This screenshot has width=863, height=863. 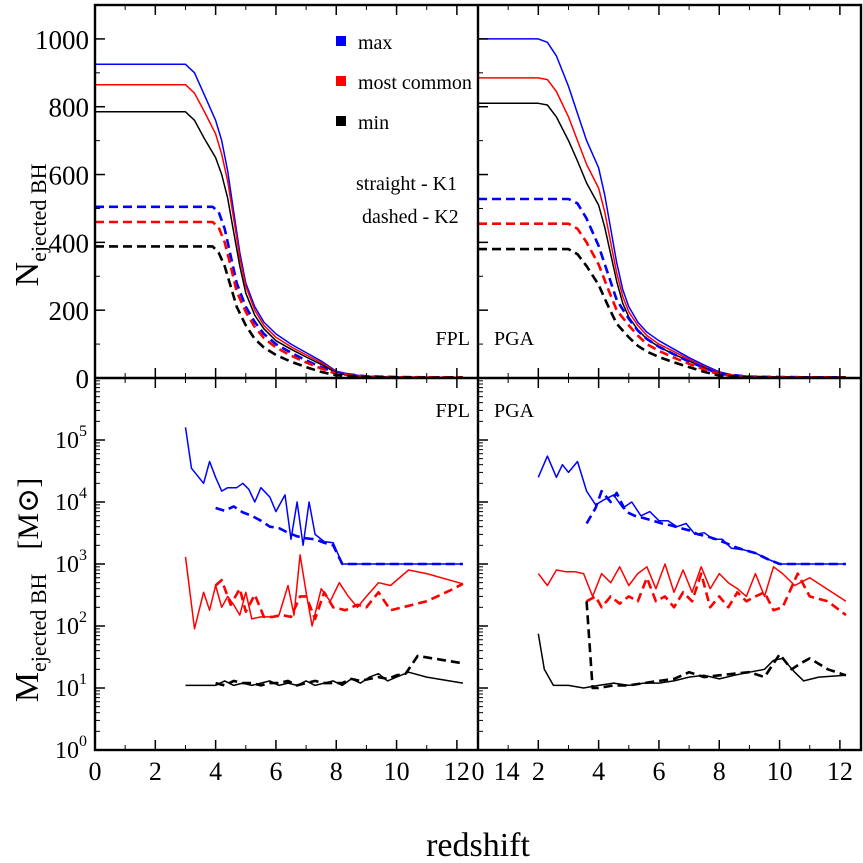 What do you see at coordinates (38, 623) in the screenshot?
I see `bottom-y-axis-title-sub: ejected BH` at bounding box center [38, 623].